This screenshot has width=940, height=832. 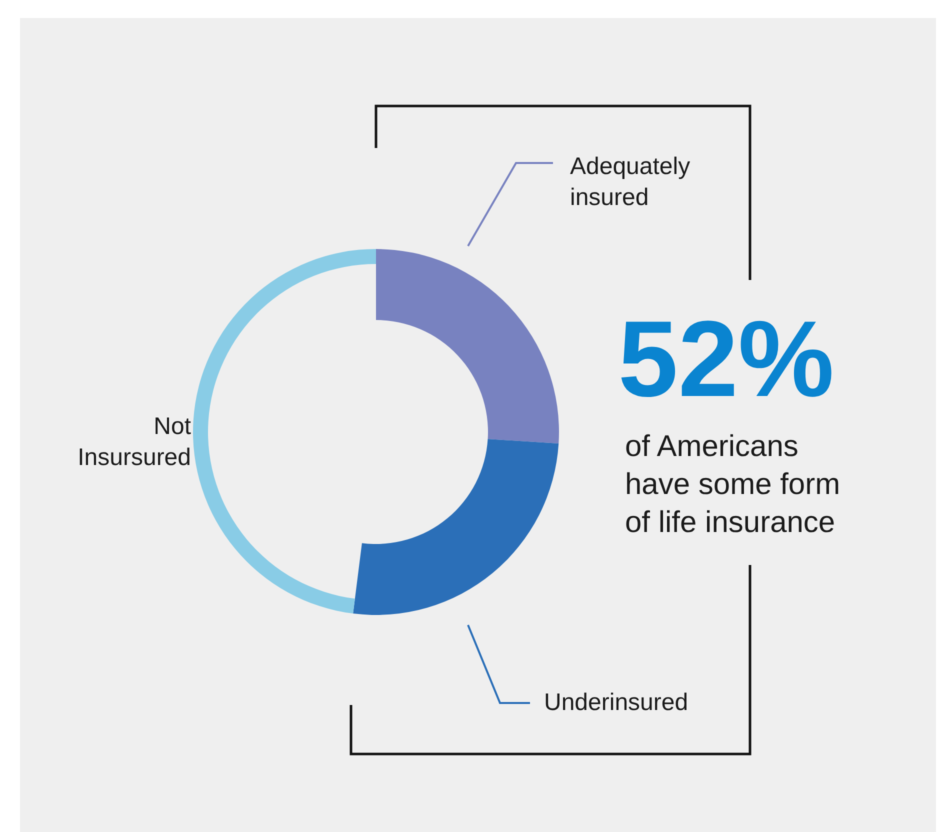 I want to click on slice-label: Adequately insured, so click(x=630, y=182).